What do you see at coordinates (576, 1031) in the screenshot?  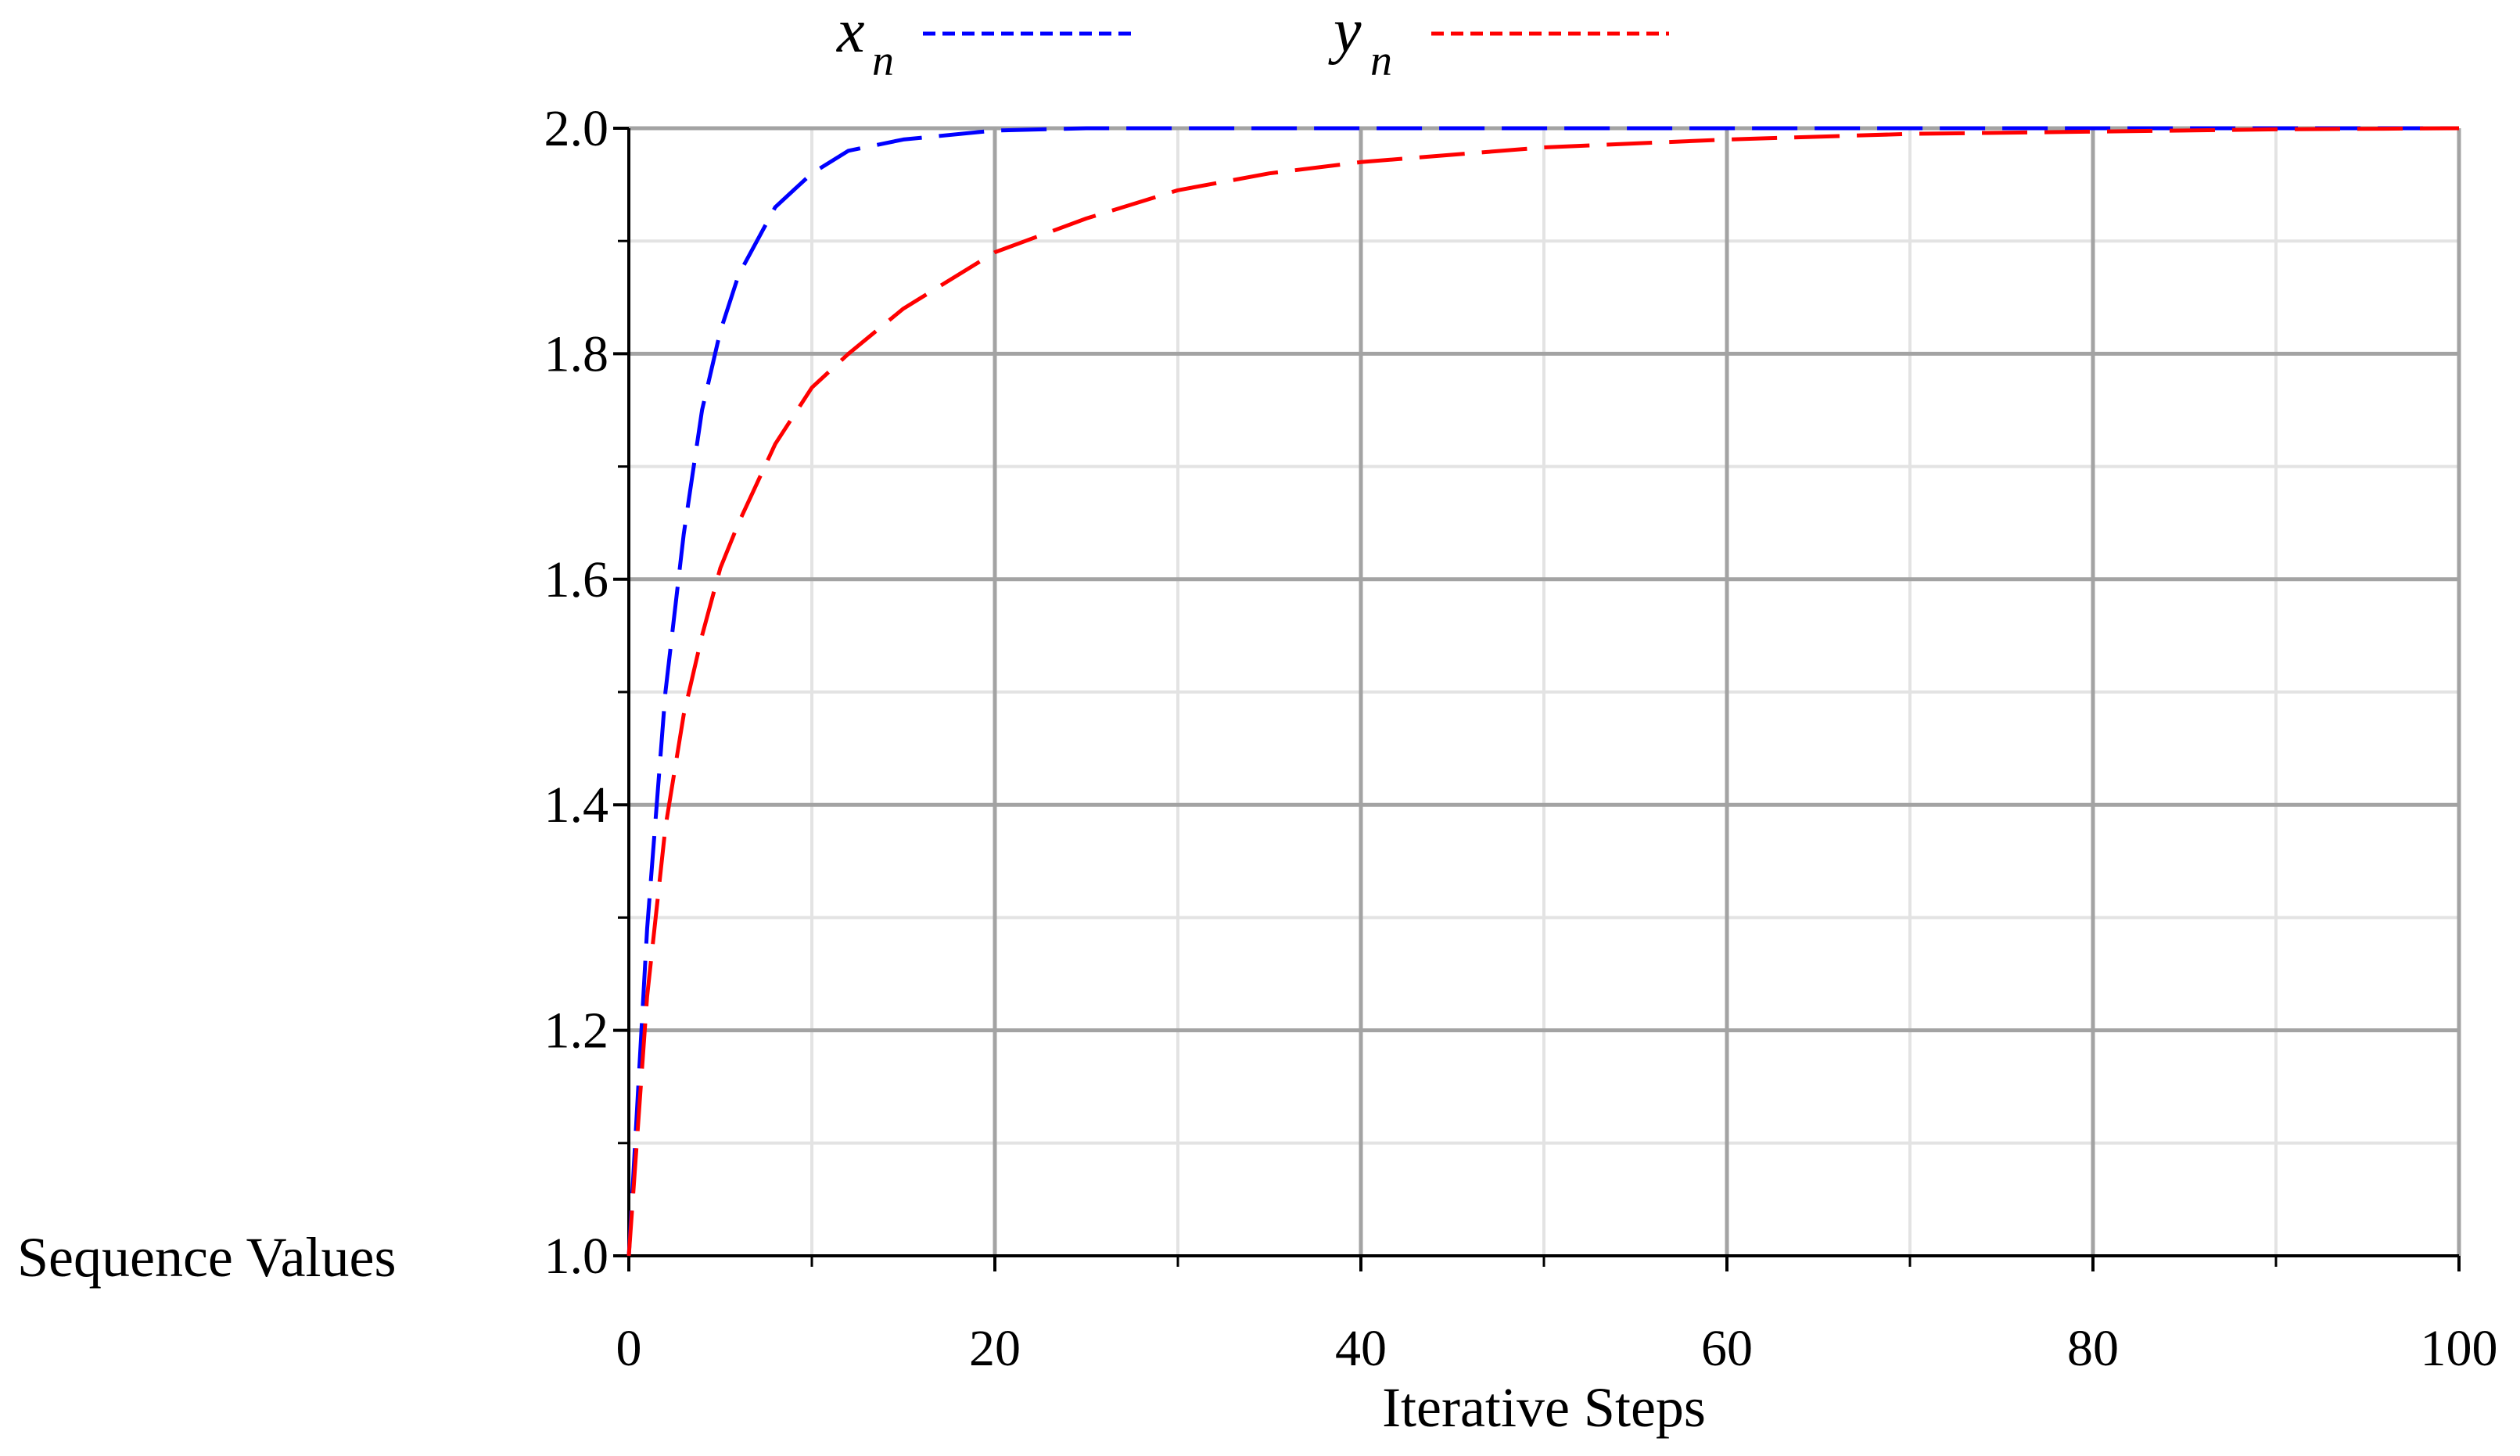 I see `y-tick-label: 1.2` at bounding box center [576, 1031].